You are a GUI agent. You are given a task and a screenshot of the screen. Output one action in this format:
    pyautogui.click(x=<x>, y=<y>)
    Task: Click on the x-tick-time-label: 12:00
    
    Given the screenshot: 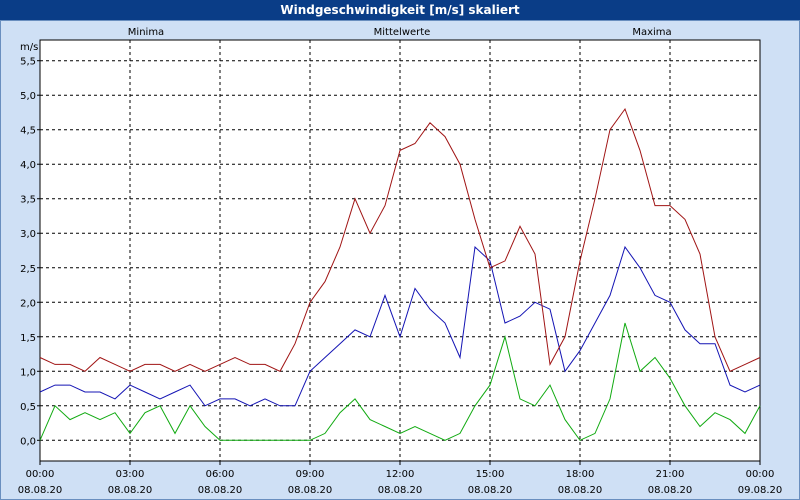 What is the action you would take?
    pyautogui.click(x=400, y=474)
    